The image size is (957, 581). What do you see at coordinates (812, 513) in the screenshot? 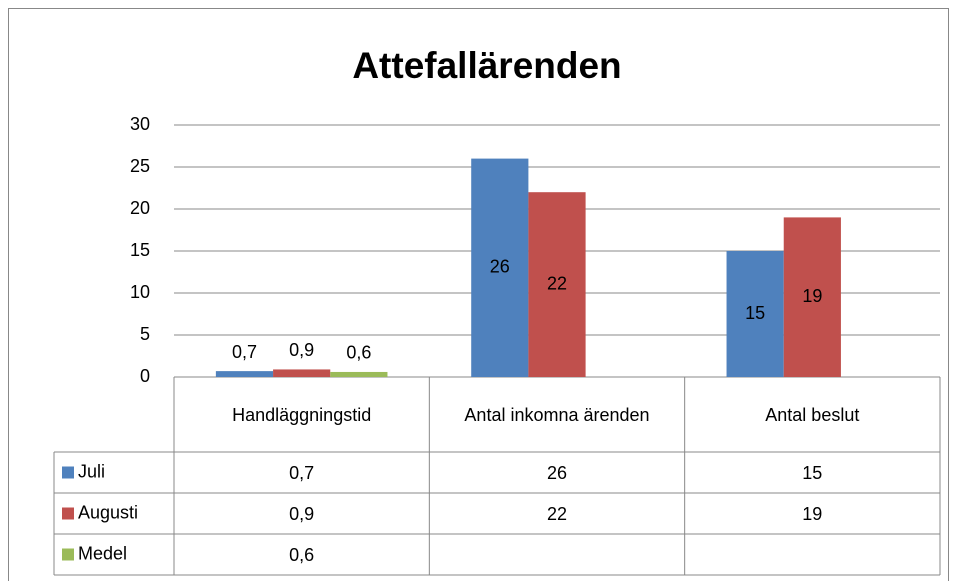
I see `table-value: 19` at bounding box center [812, 513].